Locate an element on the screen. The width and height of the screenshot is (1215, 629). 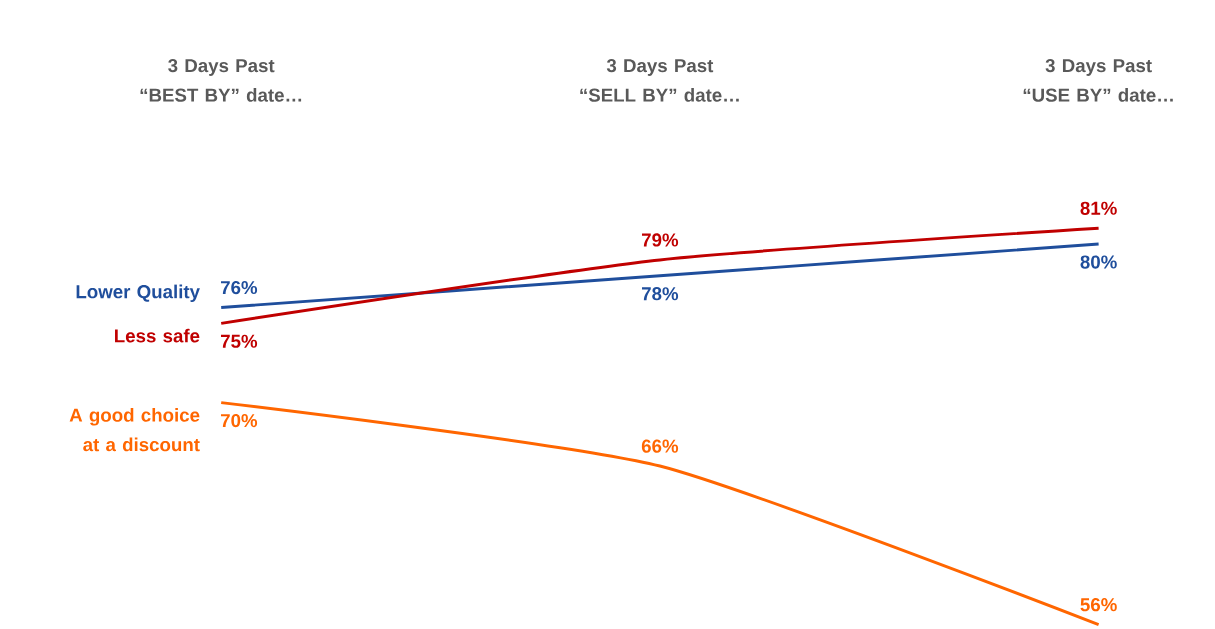
data-label: 70% is located at coordinates (239, 421).